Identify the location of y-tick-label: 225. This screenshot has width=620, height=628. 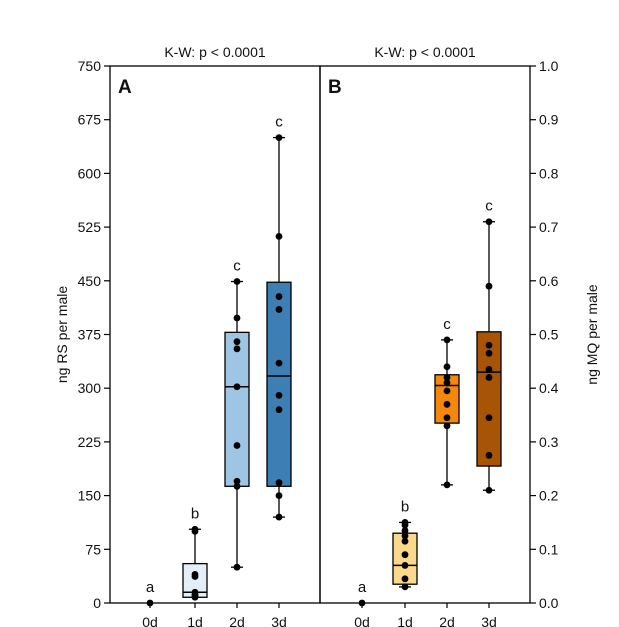
(90, 442).